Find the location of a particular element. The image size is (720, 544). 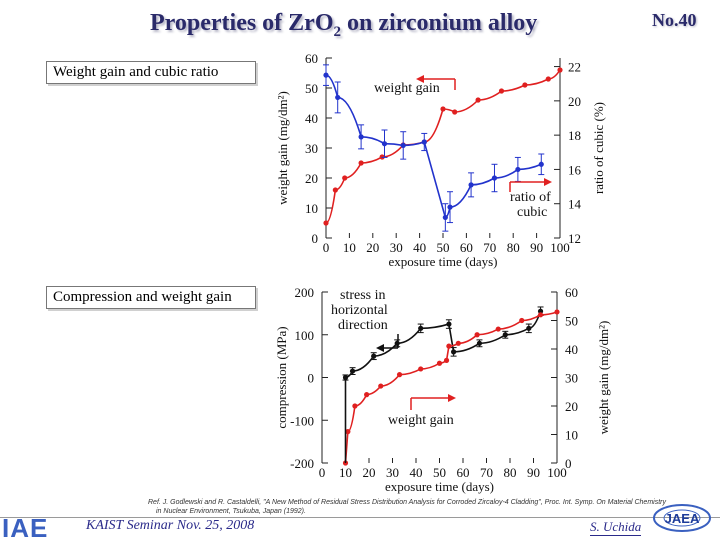

y-right-axis-title: weight gain (mg/dm²) is located at coordinates (603, 378).